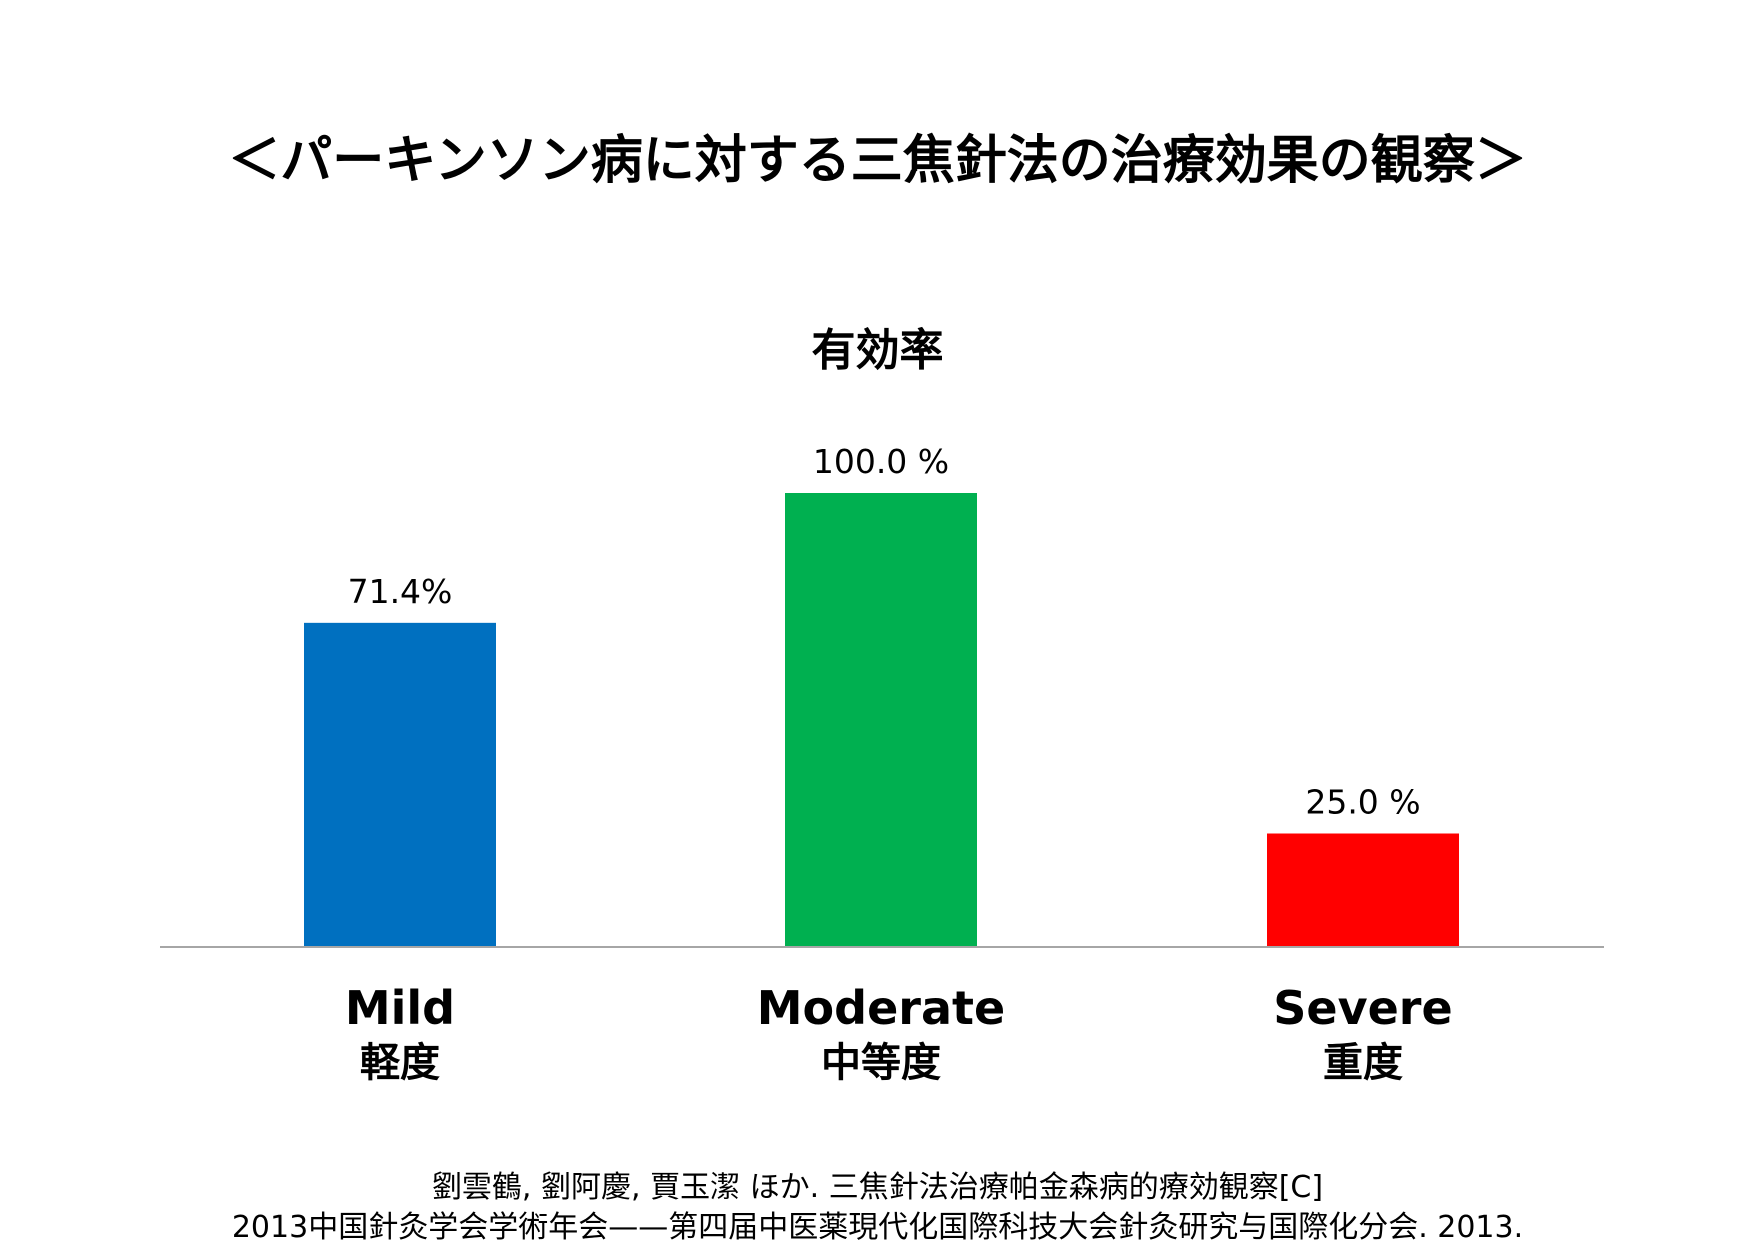 The height and width of the screenshot is (1246, 1755). What do you see at coordinates (877, 161) in the screenshot?
I see `page-title: ＜パーキンソン病に対する三焦針法の治療効果の観察＞` at bounding box center [877, 161].